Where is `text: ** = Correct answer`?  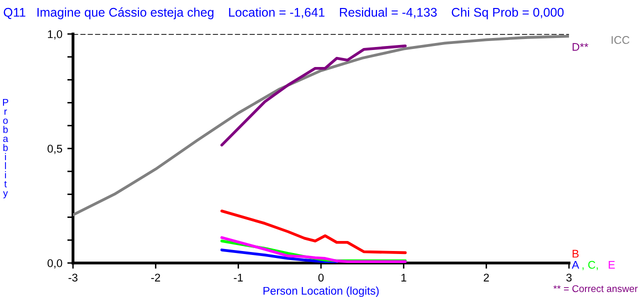 text: ** = Correct answer is located at coordinates (595, 288).